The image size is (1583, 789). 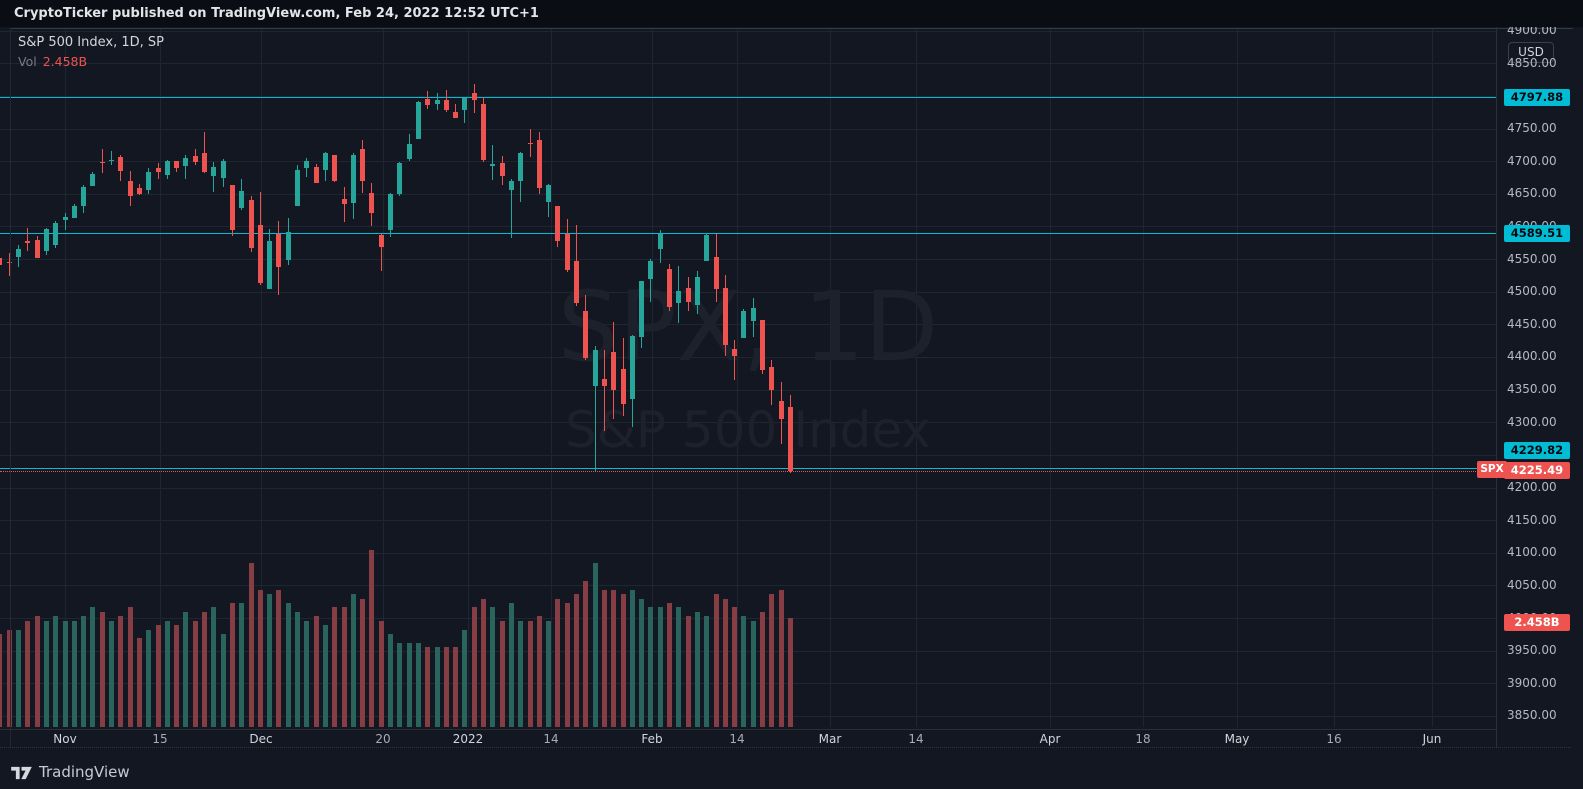 What do you see at coordinates (21, 772) in the screenshot?
I see `tradingview-logo-icon` at bounding box center [21, 772].